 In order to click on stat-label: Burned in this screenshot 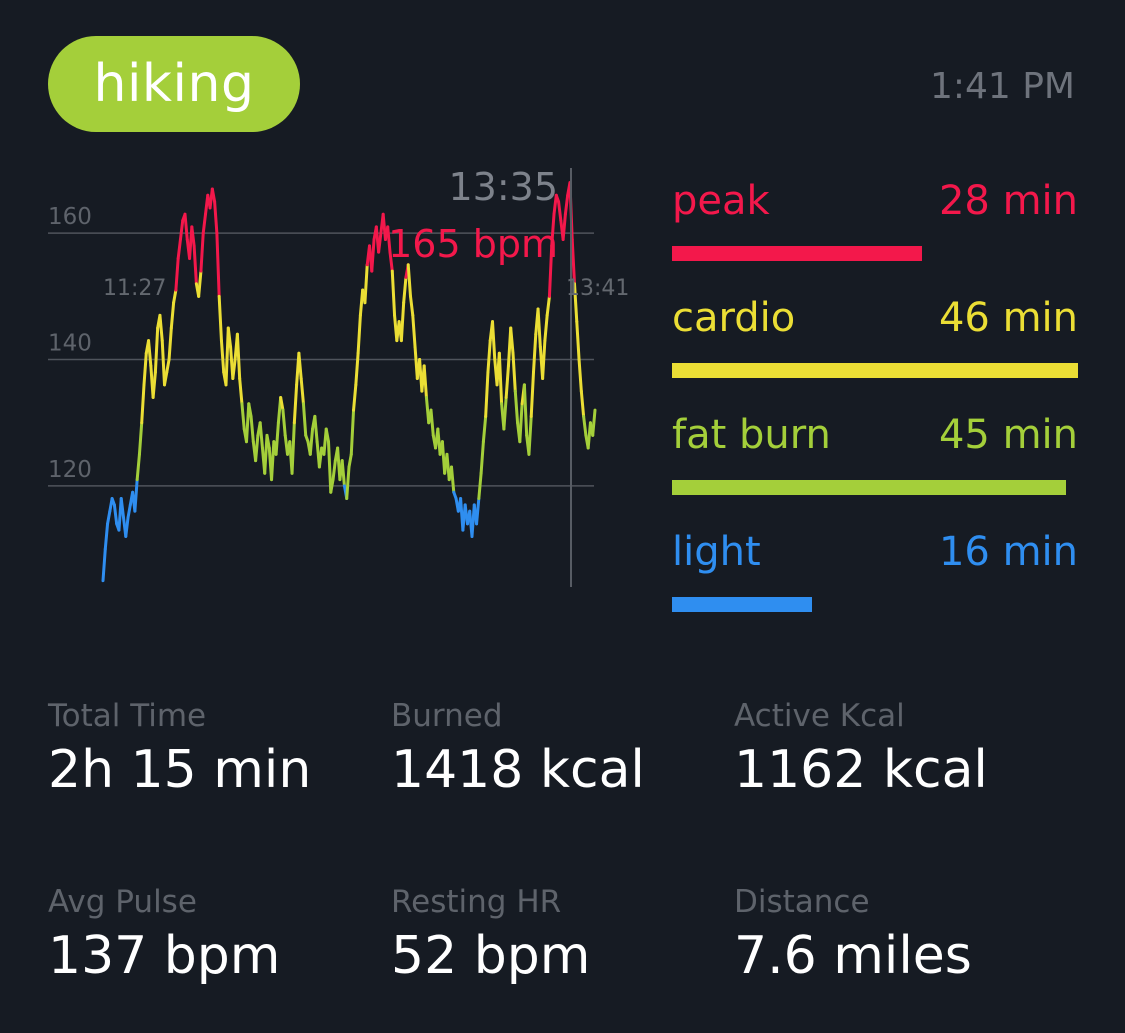, I will do `click(447, 716)`.